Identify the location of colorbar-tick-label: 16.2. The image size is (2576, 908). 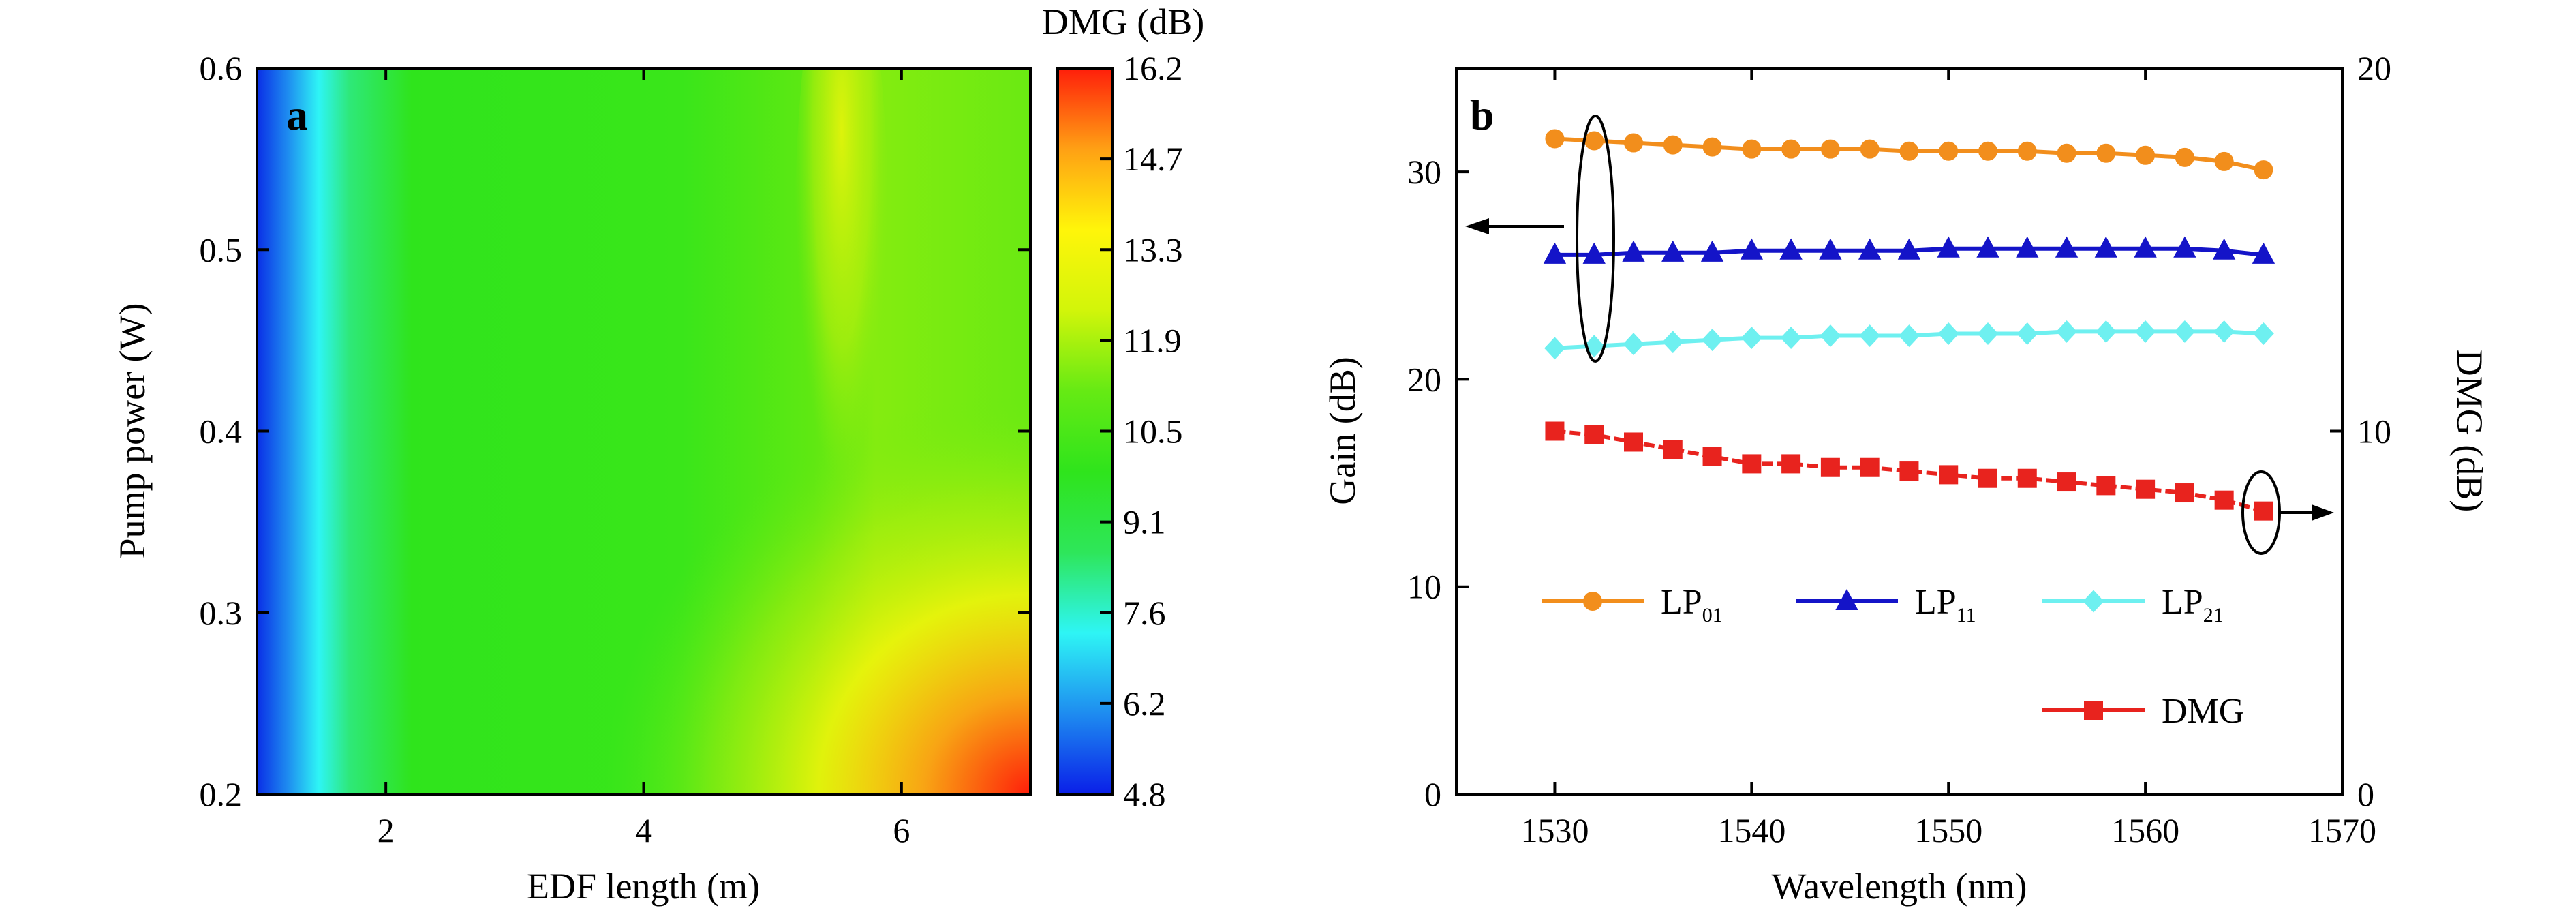
(1153, 68).